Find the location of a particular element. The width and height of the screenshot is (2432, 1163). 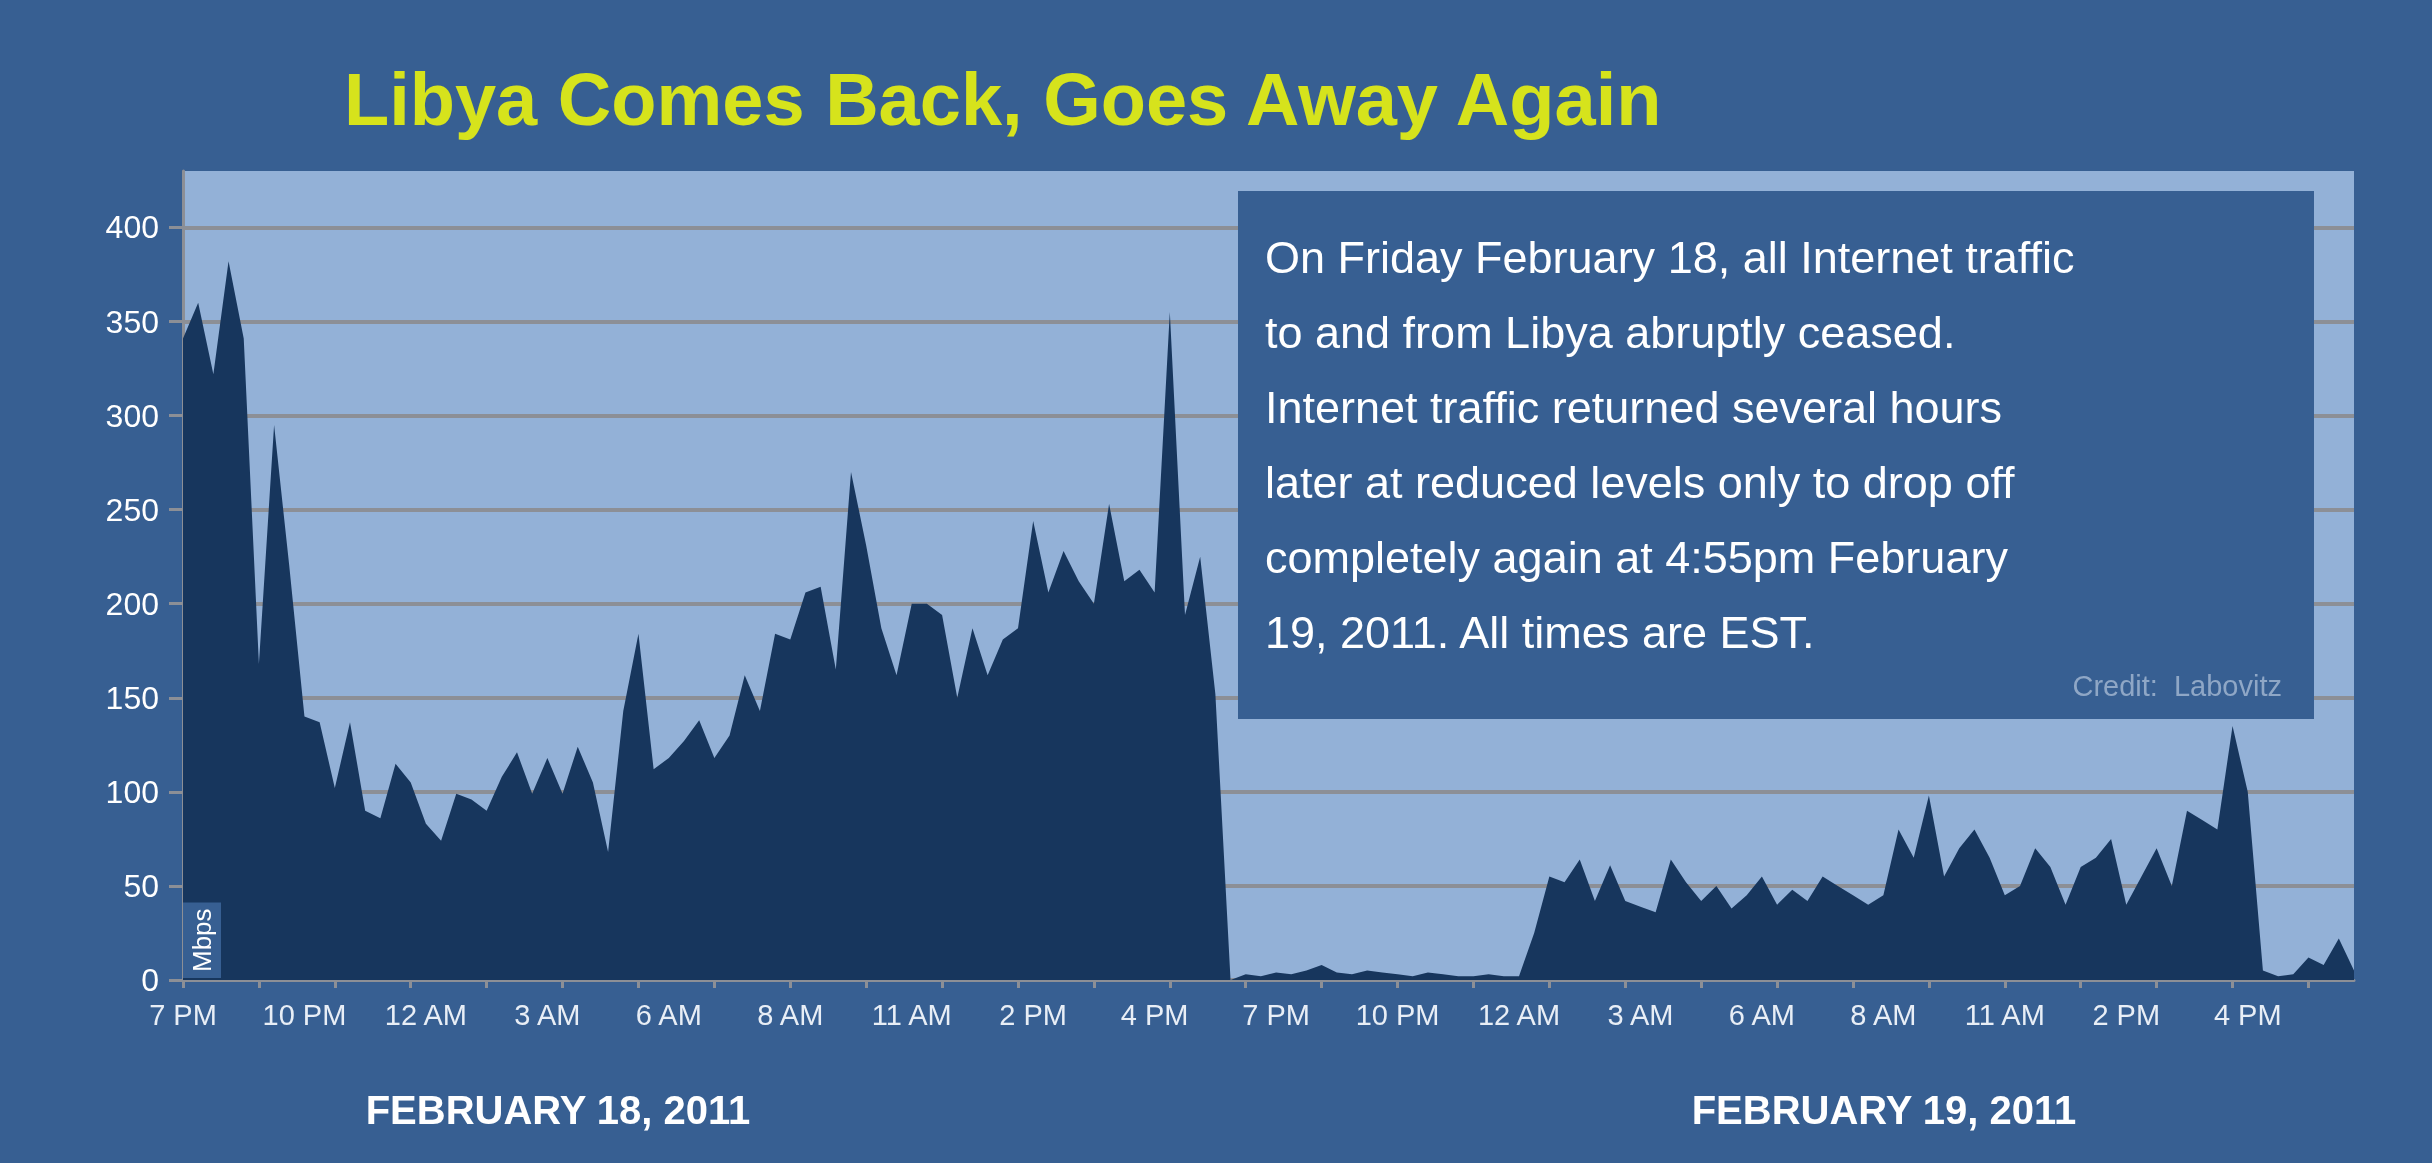

text: FEBRUARY 19, 2011 is located at coordinates (1884, 1110).